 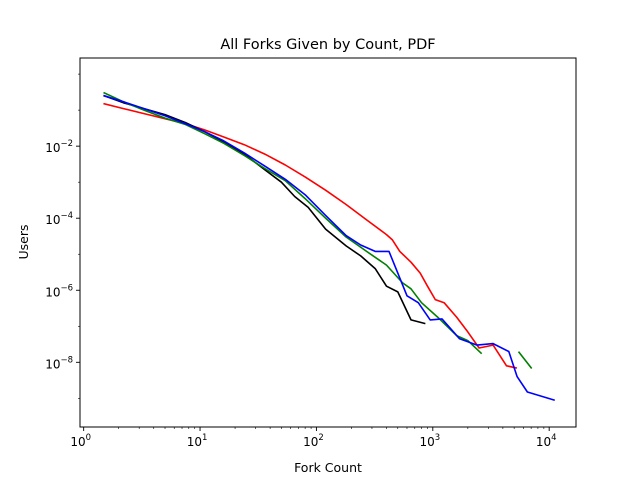 I want to click on x-axis-title: Fork Count, so click(x=328, y=467).